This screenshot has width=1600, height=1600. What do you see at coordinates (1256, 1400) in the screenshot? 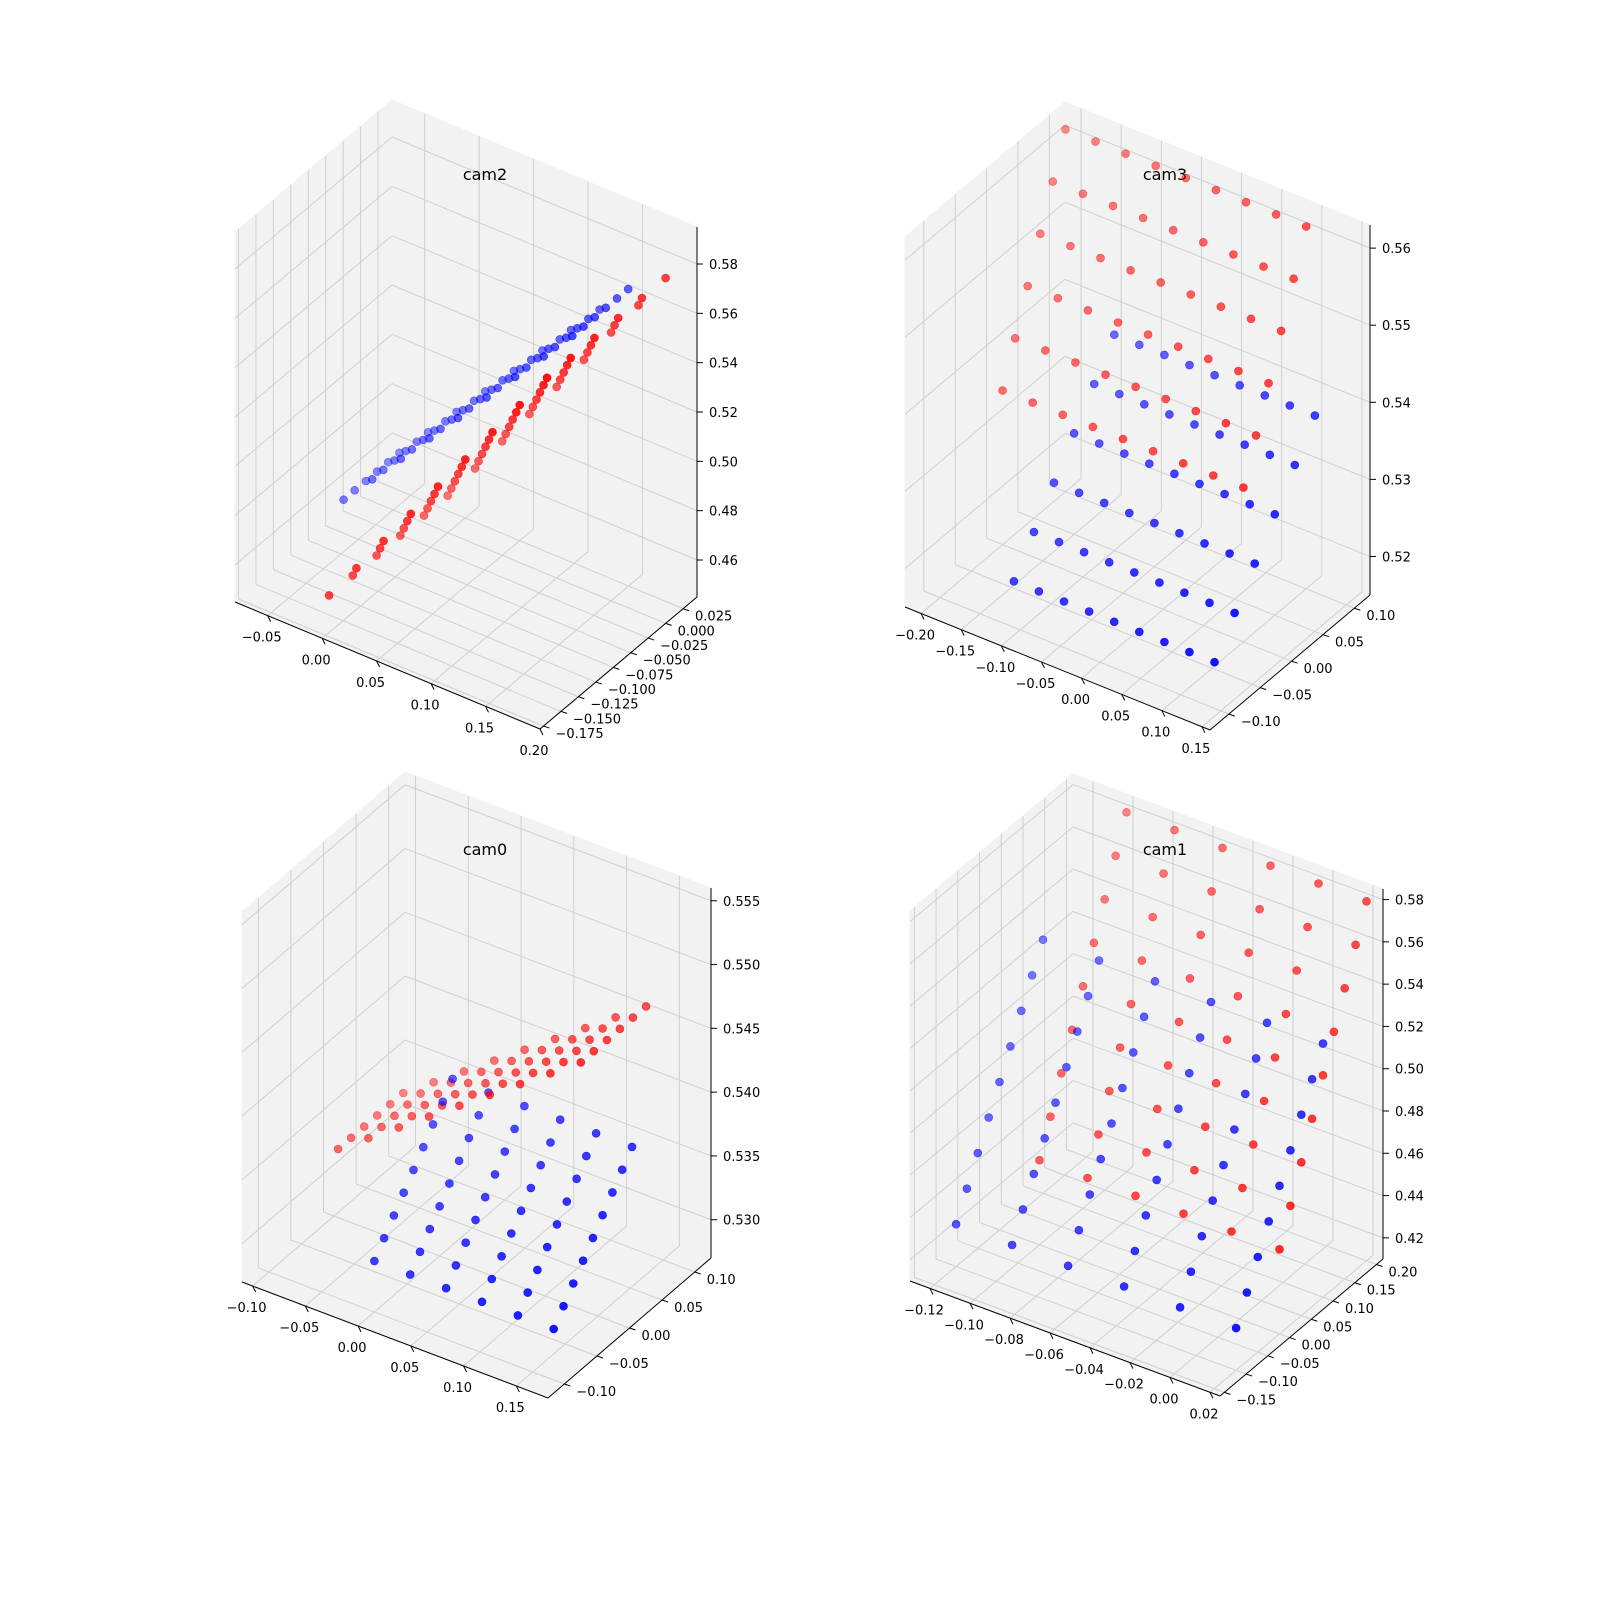
I see `y-tick-label: −0.15` at bounding box center [1256, 1400].